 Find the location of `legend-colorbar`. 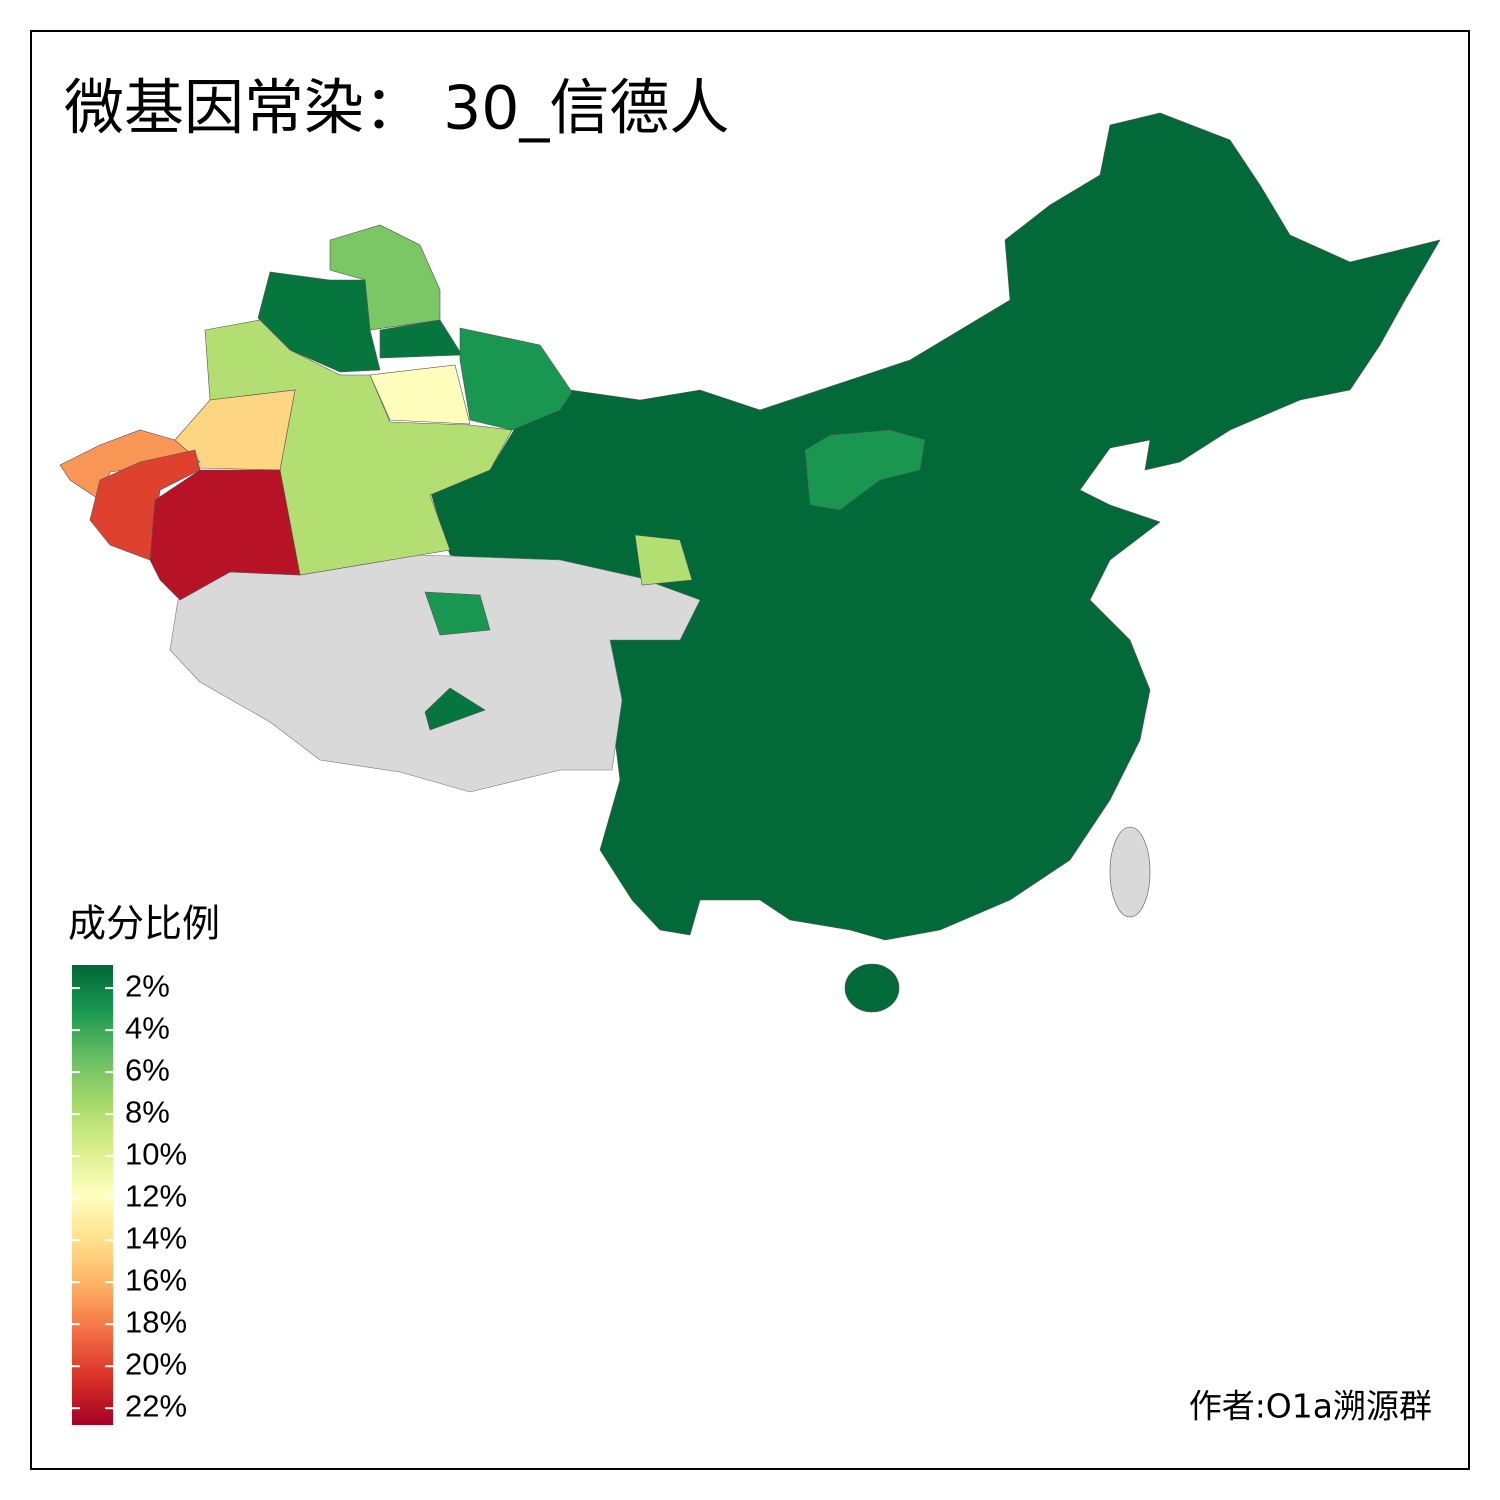

legend-colorbar is located at coordinates (92, 1195).